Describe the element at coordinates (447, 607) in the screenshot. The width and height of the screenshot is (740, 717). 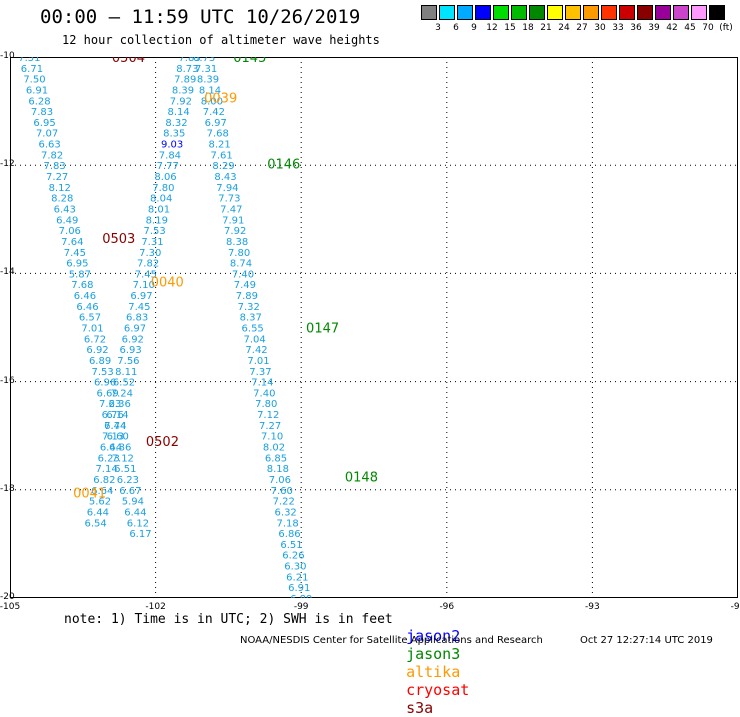
I see `x-tick-label: -96` at that location.